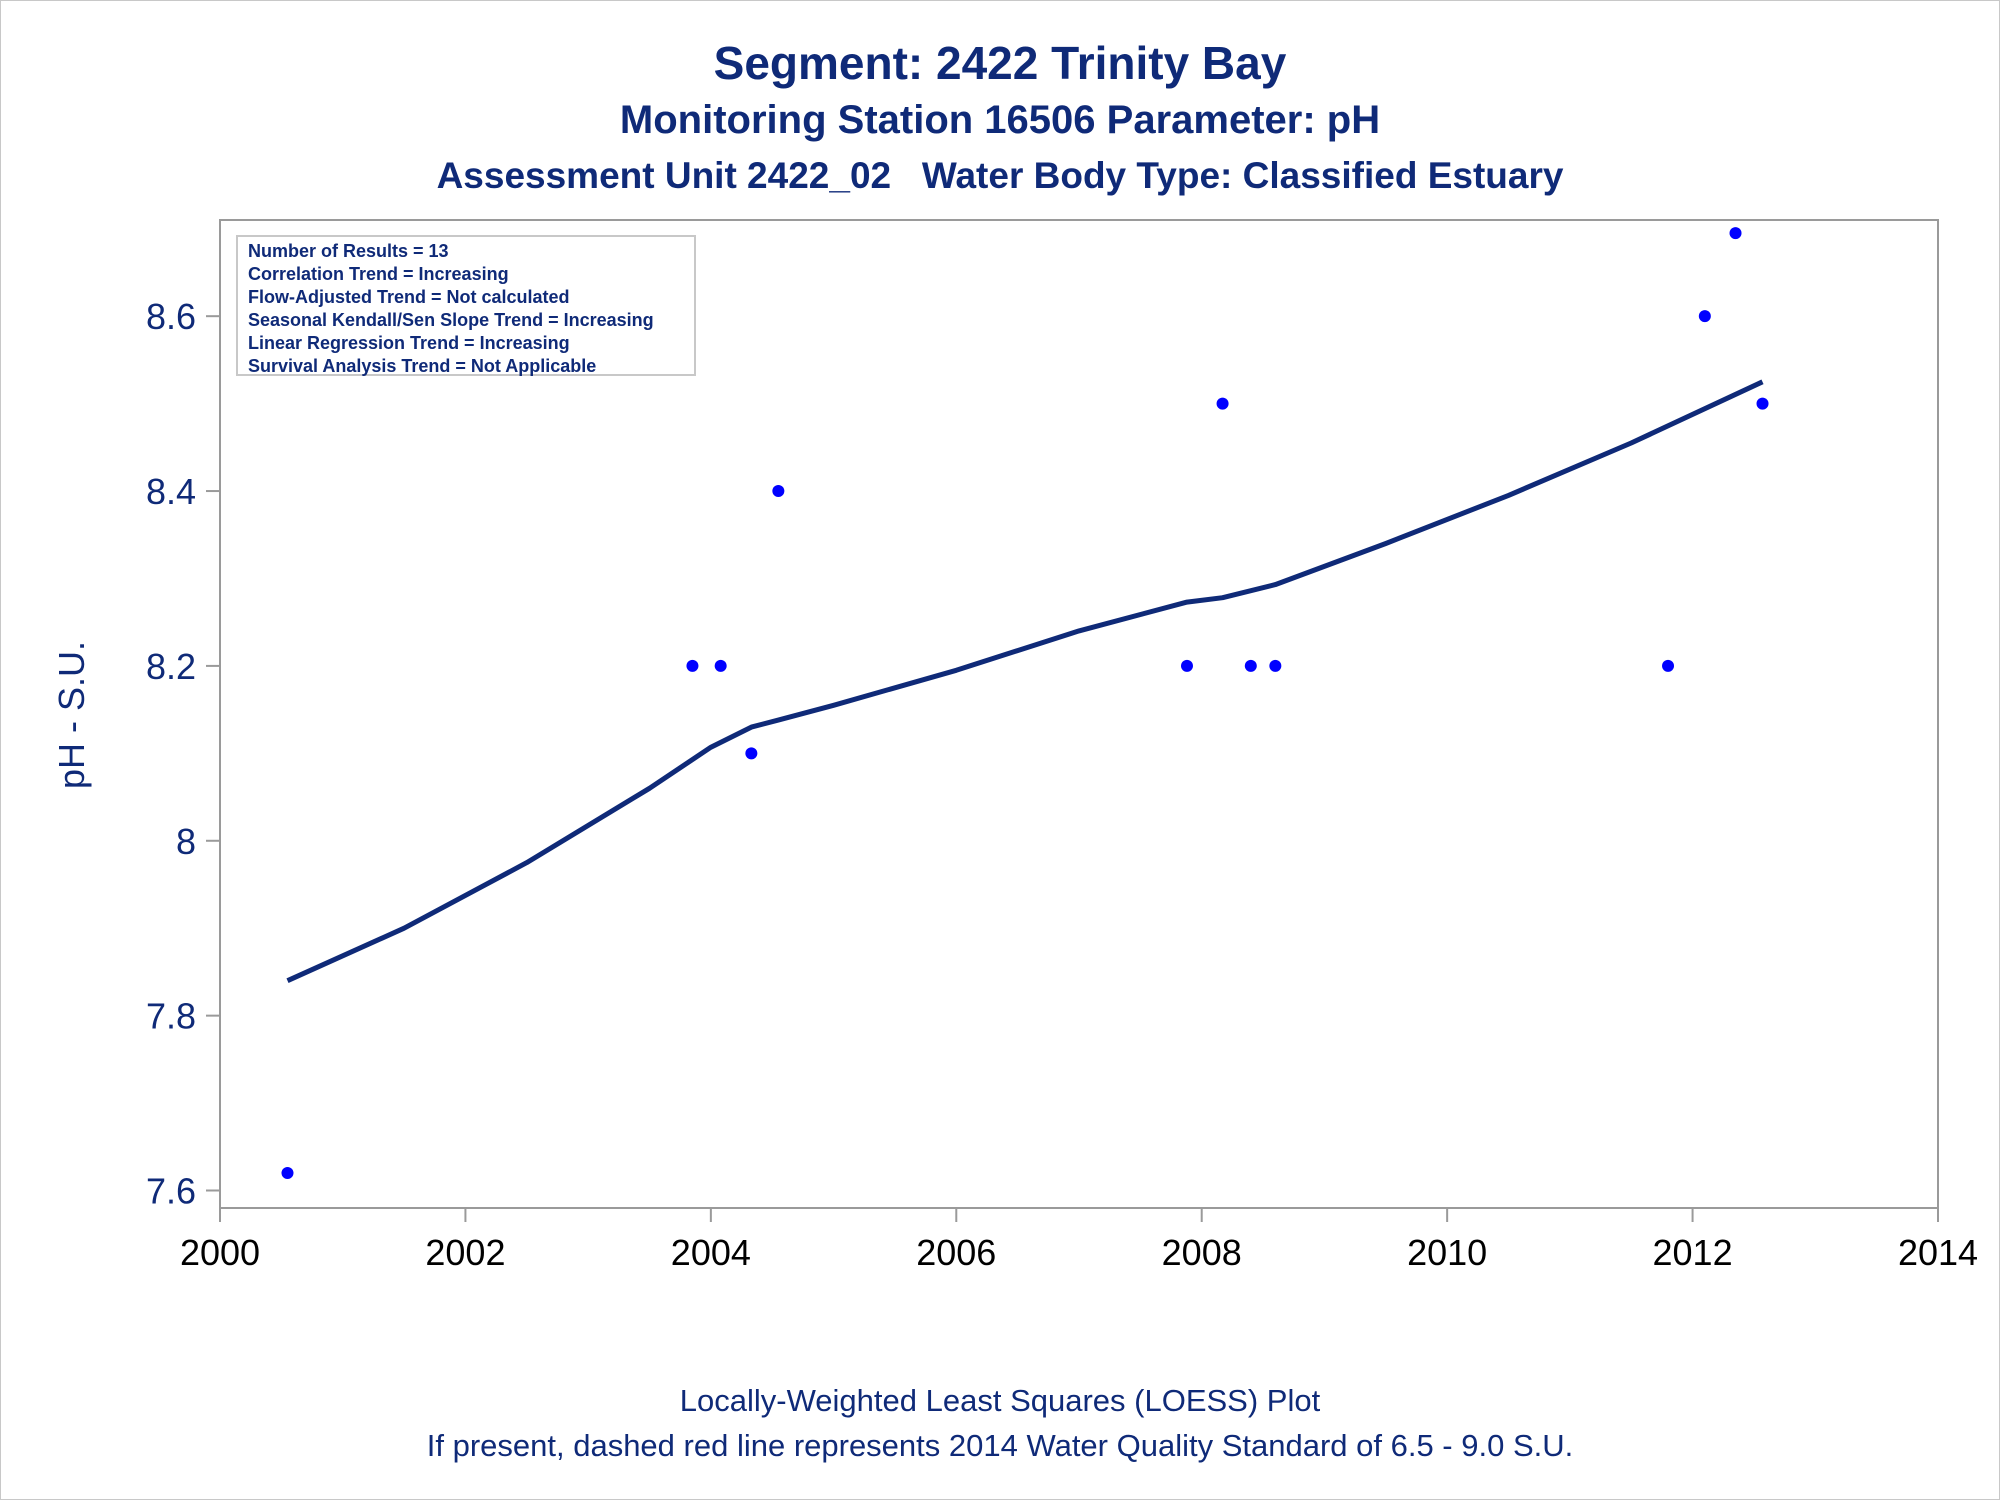 The width and height of the screenshot is (2000, 1500). What do you see at coordinates (409, 297) in the screenshot?
I see `stats-flow-adjusted-trend: Flow-Adjusted Trend = Not calculated` at bounding box center [409, 297].